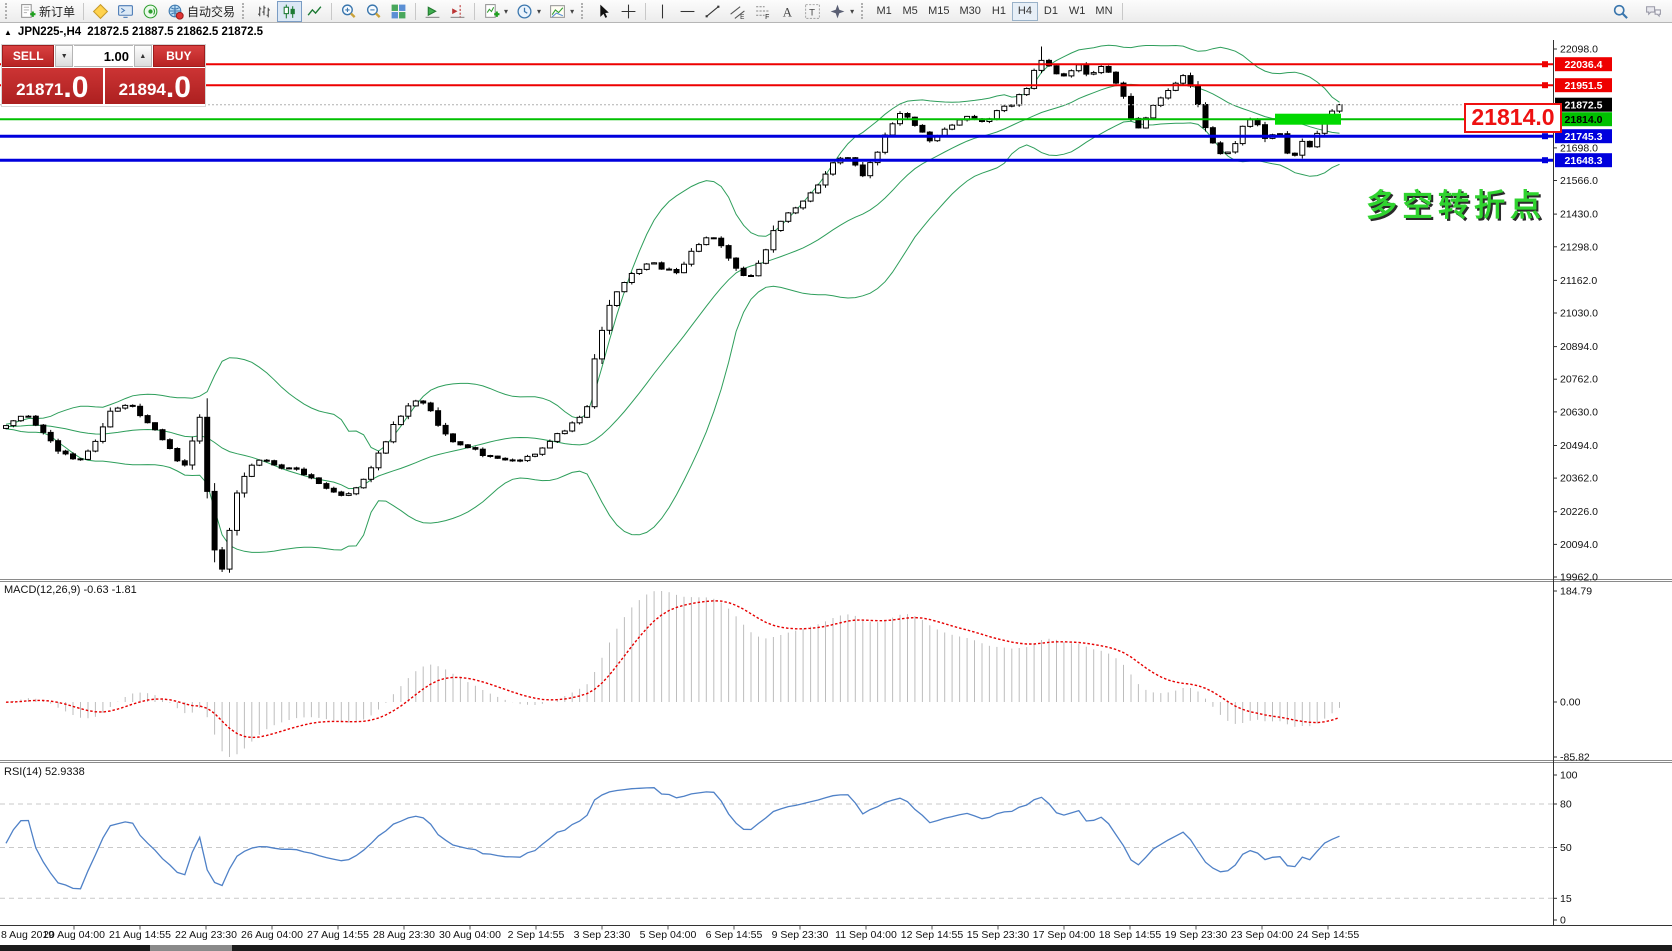  I want to click on timeframe-MN-button: MN, so click(1103, 11).